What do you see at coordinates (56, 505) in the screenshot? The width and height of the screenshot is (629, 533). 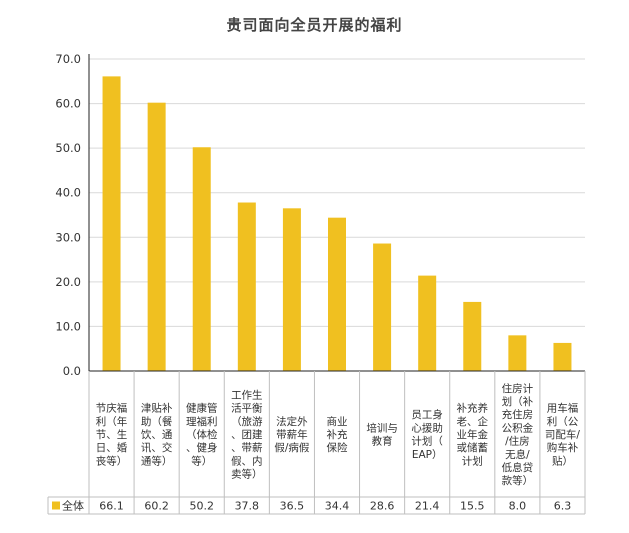 I see `legend-swatch` at bounding box center [56, 505].